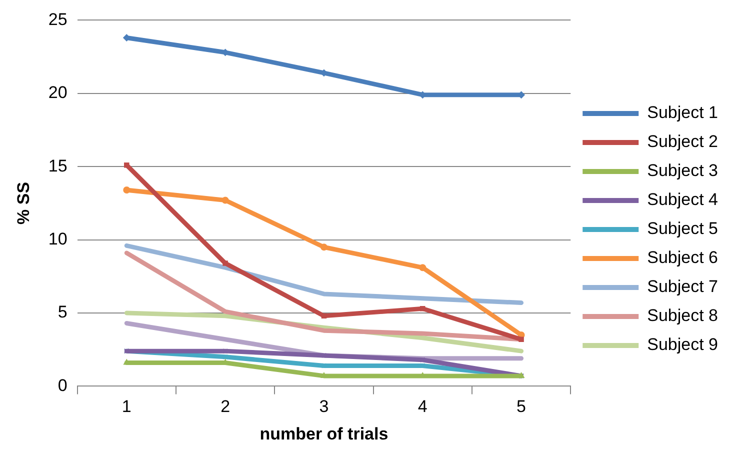  Describe the element at coordinates (682, 344) in the screenshot. I see `legend-label: Subject 9` at that location.